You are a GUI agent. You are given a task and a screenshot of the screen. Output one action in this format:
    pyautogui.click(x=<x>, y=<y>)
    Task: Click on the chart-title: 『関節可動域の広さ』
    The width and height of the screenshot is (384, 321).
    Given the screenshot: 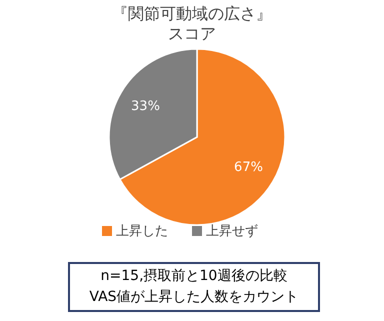 What is the action you would take?
    pyautogui.click(x=192, y=14)
    